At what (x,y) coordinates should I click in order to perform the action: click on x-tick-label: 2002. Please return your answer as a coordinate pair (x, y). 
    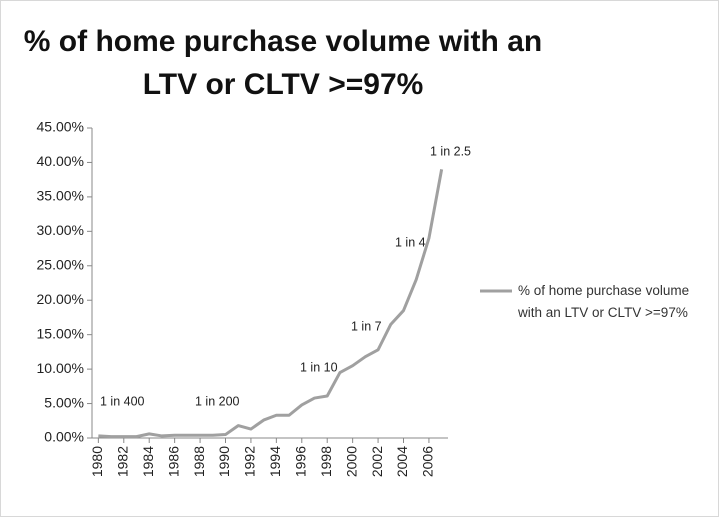
    Looking at the image, I should click on (377, 461).